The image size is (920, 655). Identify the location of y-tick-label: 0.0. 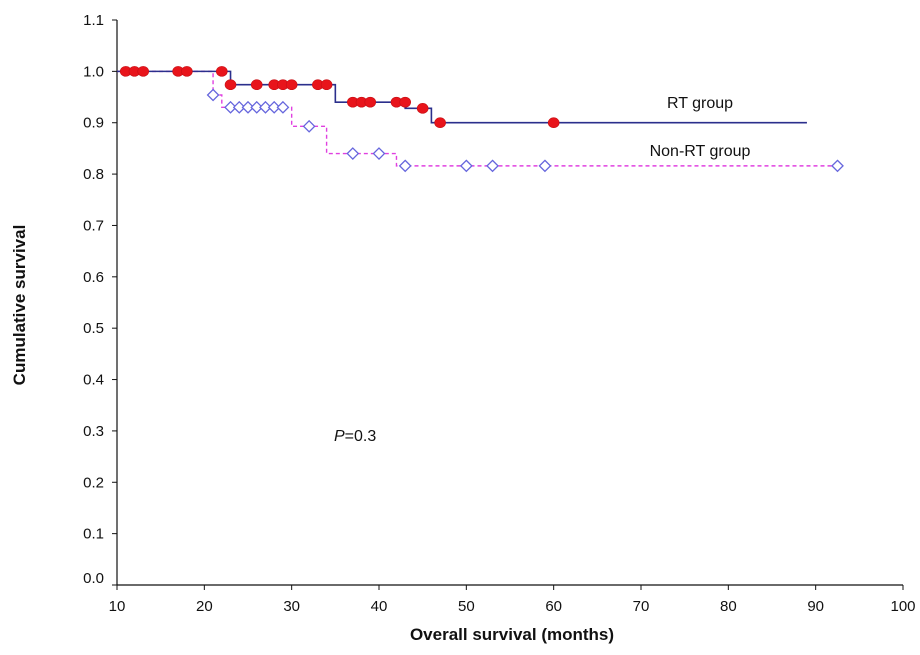
(93, 578).